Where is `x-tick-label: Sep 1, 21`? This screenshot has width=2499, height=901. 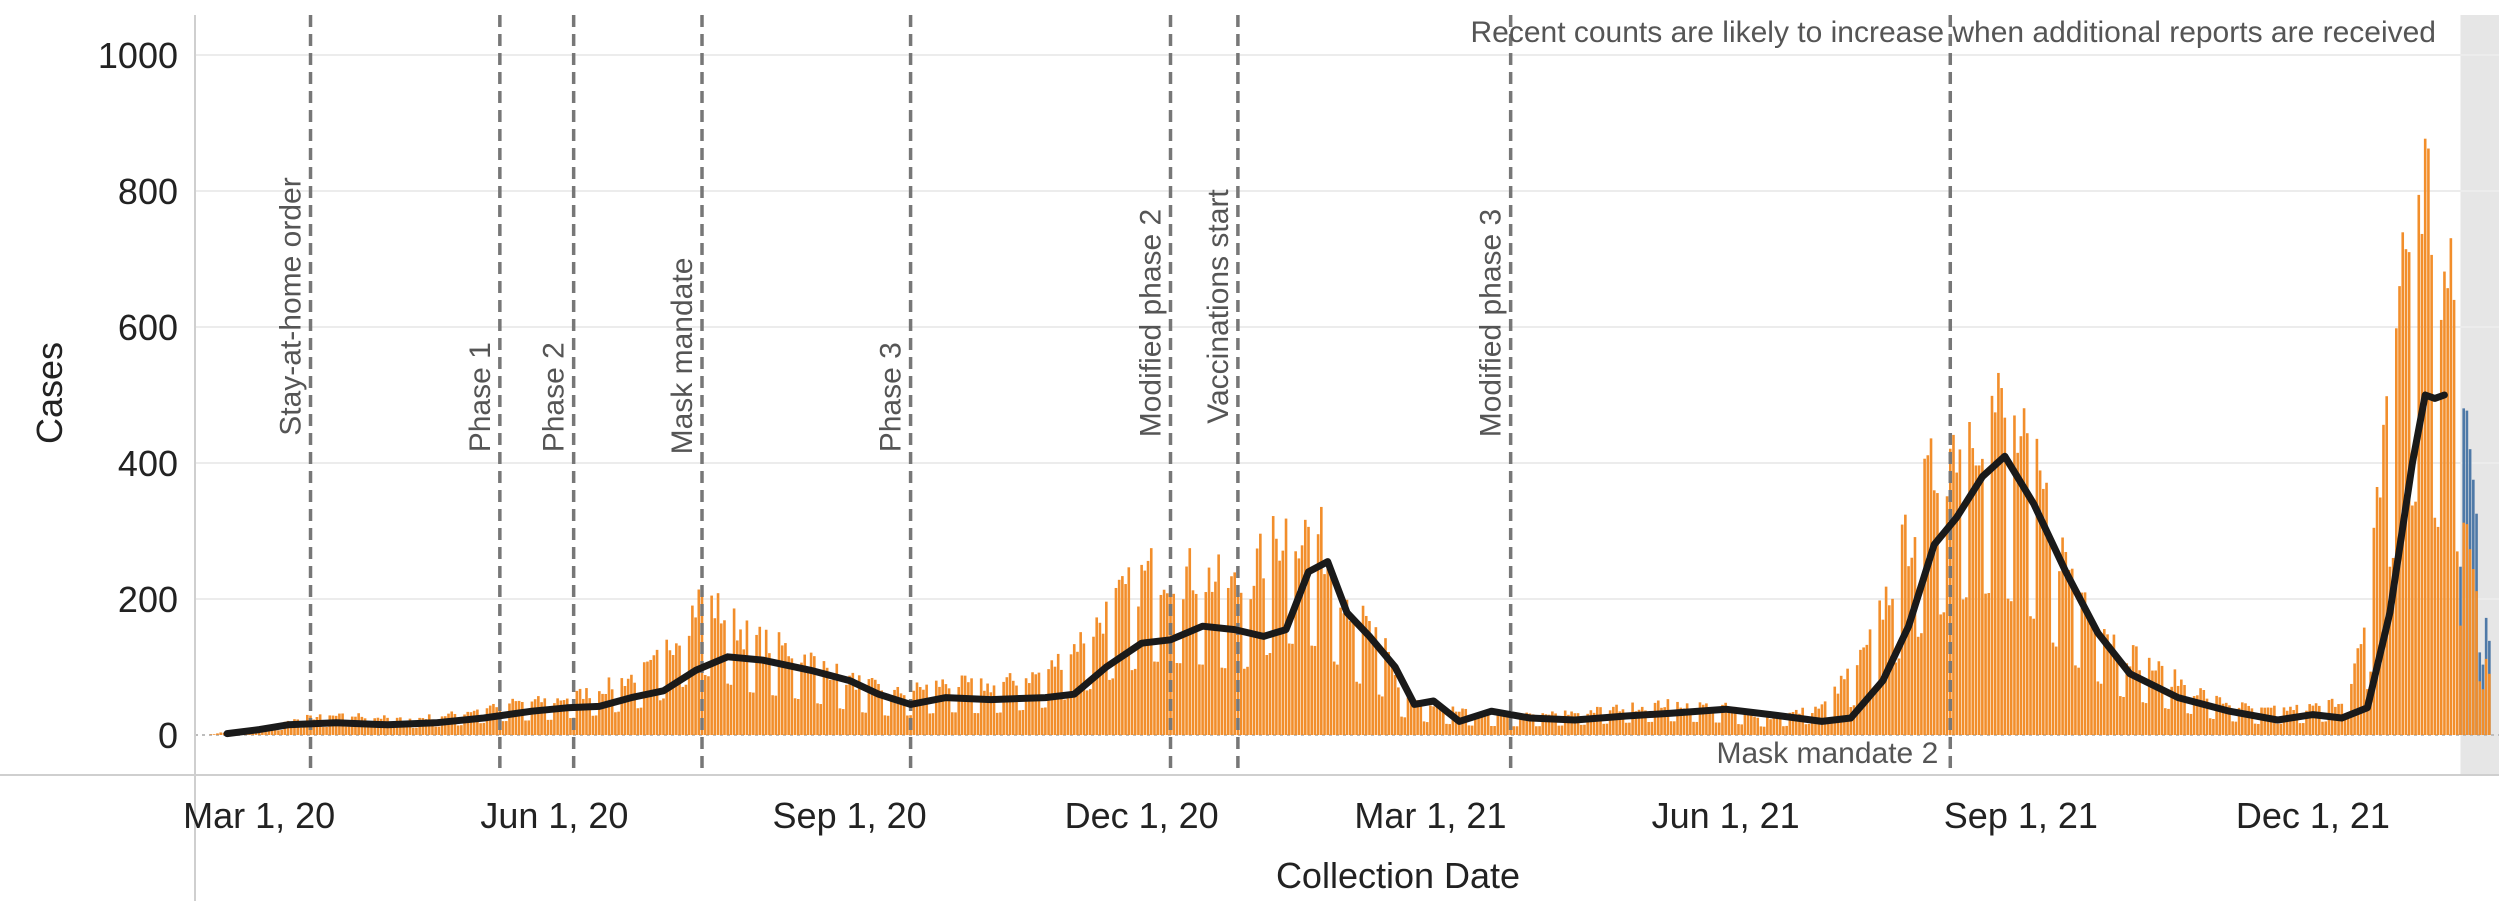 x-tick-label: Sep 1, 21 is located at coordinates (2021, 815).